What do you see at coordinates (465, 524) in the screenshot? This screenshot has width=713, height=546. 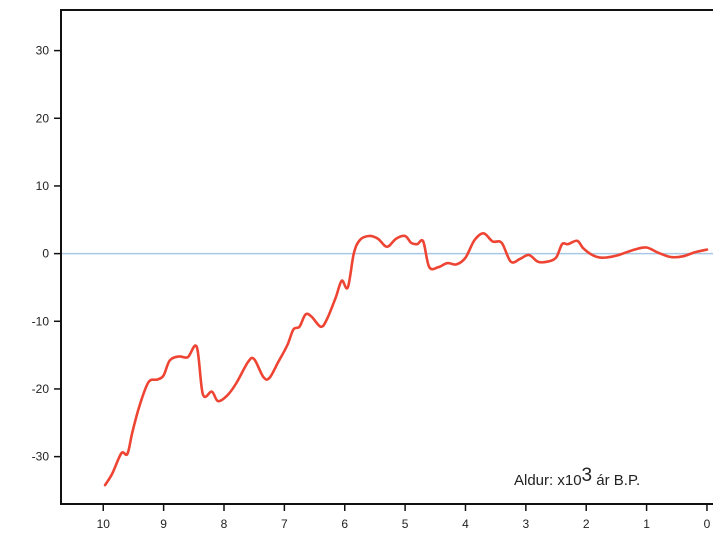 I see `x-tick-label: 4` at bounding box center [465, 524].